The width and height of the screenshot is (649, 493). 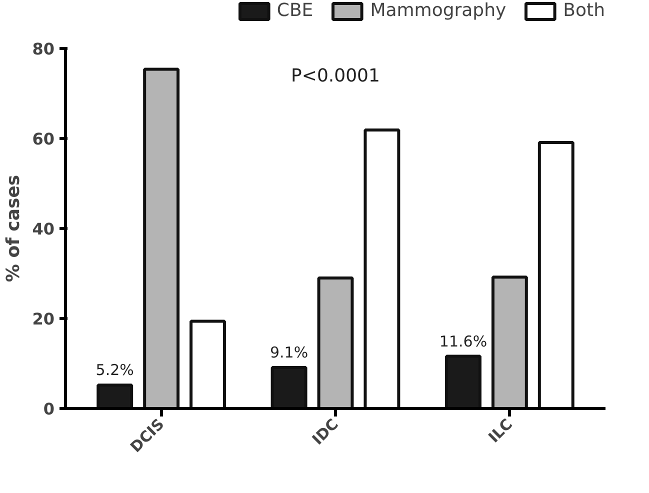 I want to click on legend-label: Mammography, so click(x=438, y=10).